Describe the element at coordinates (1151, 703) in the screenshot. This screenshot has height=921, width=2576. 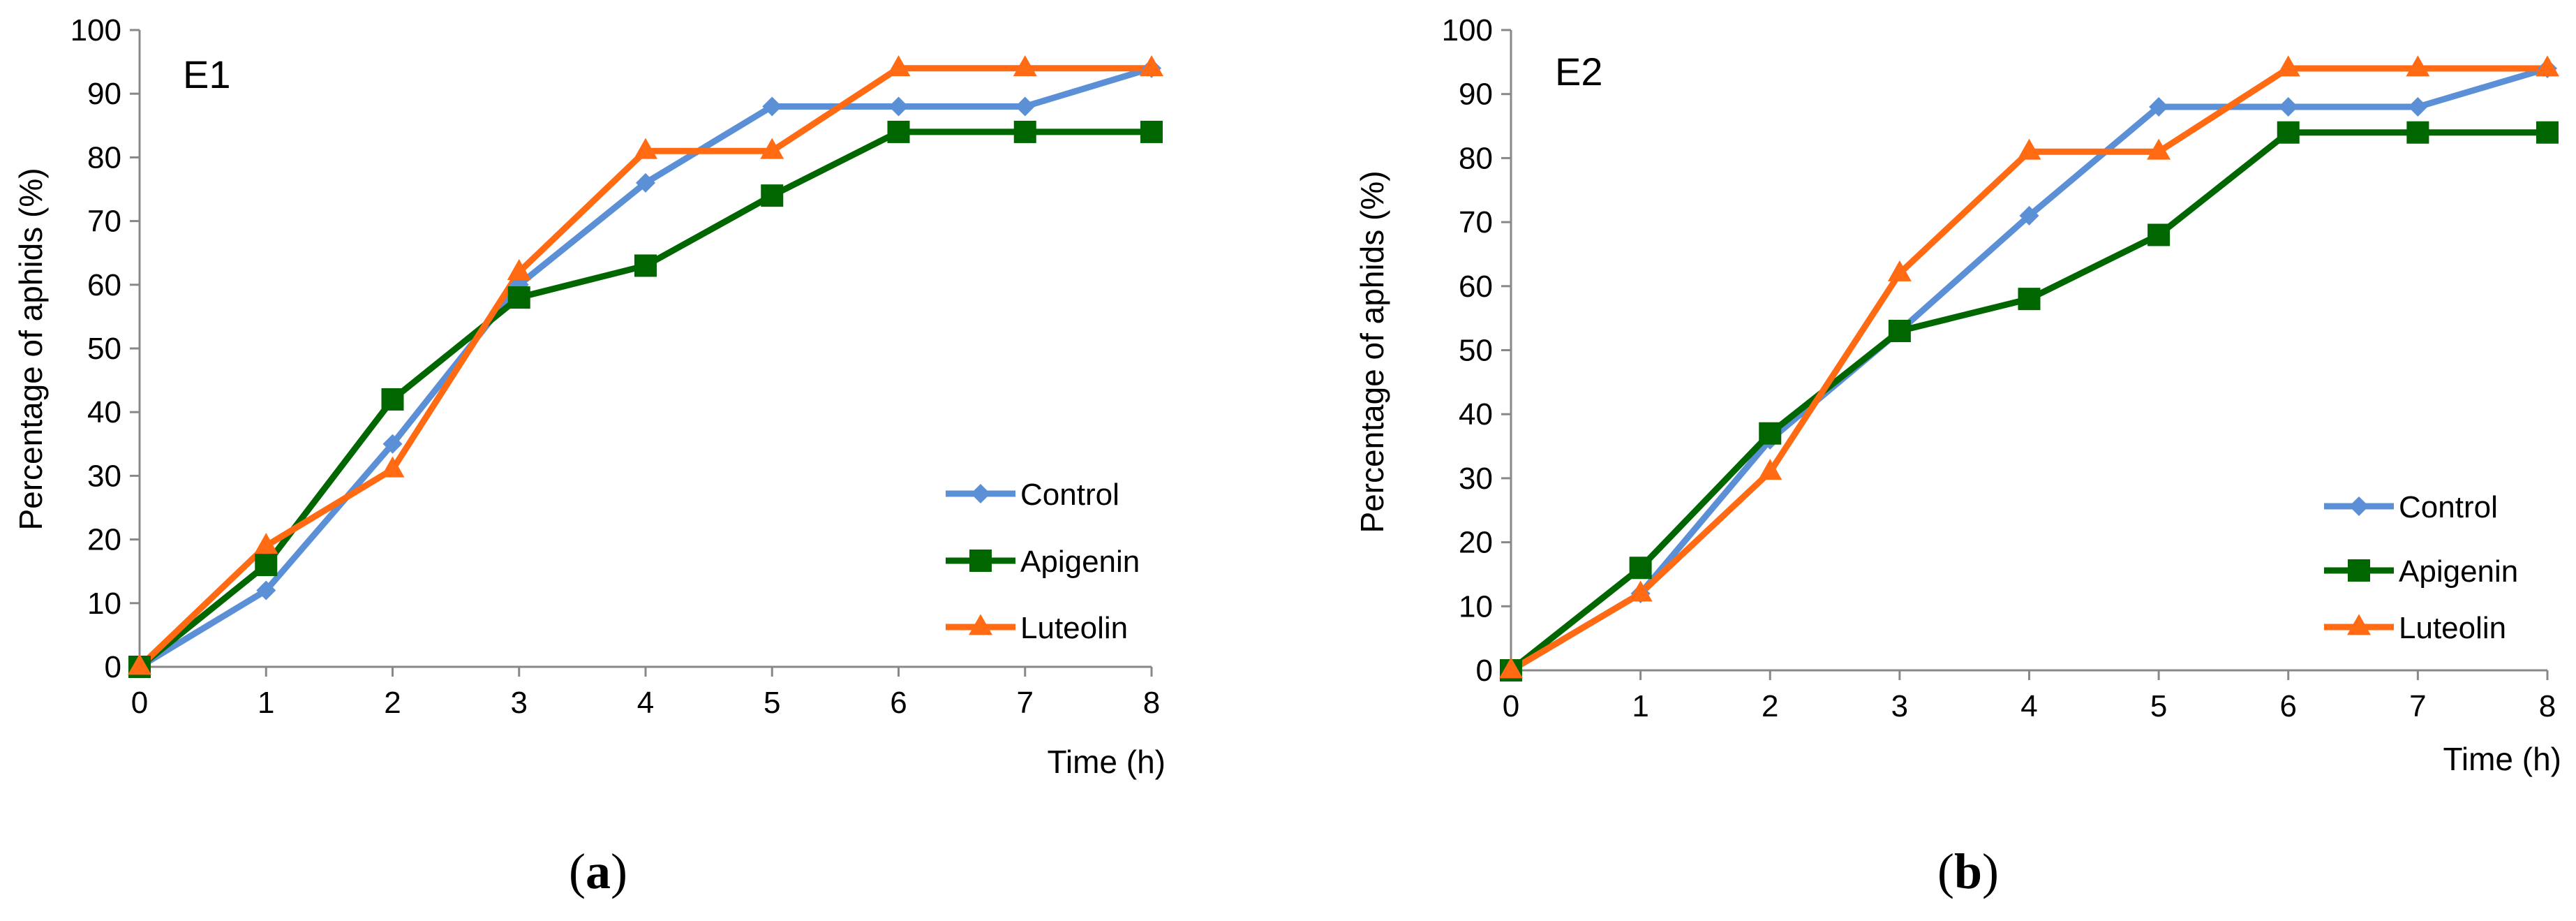
I see `x-tick-label: 8` at that location.